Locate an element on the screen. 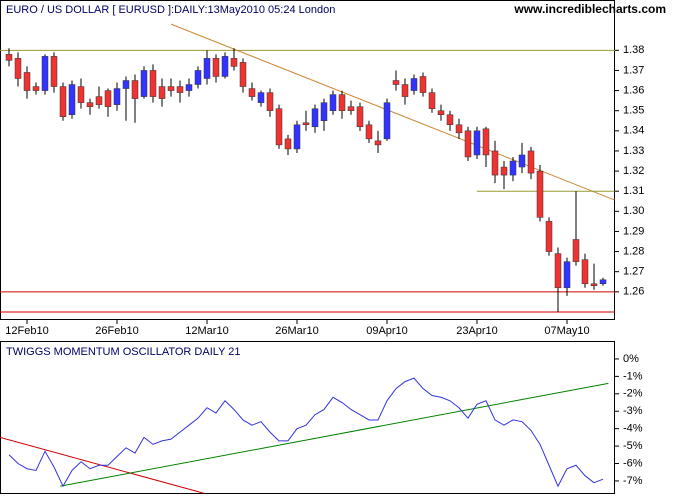 This screenshot has height=500, width=675. y-tick-label: -4% is located at coordinates (633, 429).